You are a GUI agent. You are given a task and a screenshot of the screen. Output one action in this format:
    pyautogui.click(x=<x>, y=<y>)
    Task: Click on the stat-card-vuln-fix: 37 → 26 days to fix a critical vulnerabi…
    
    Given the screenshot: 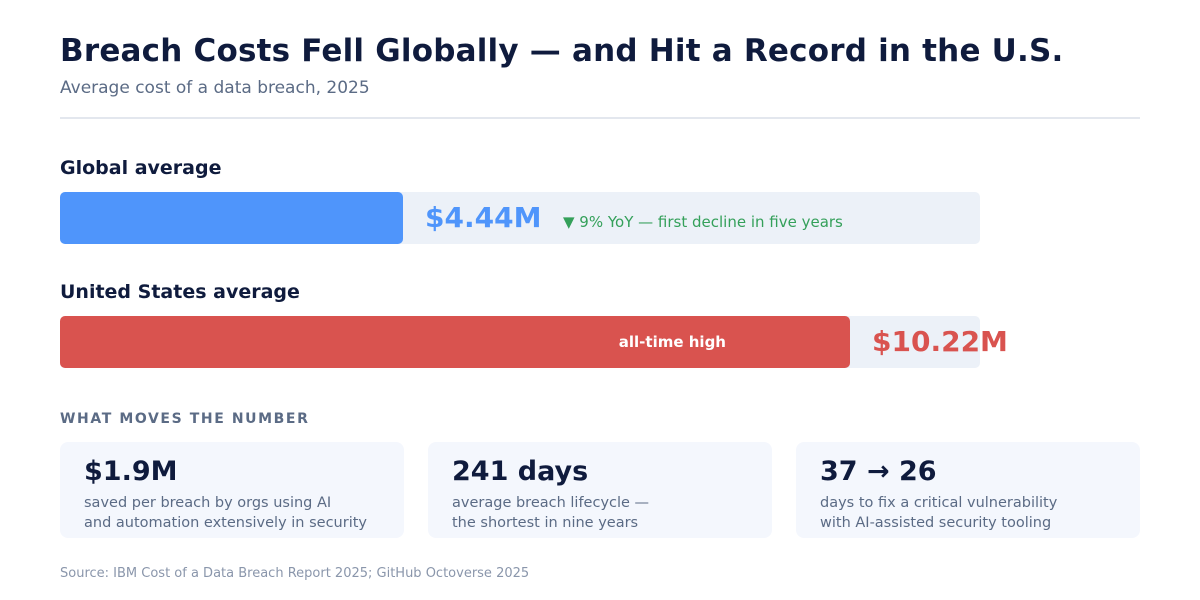 What is the action you would take?
    pyautogui.click(x=968, y=490)
    